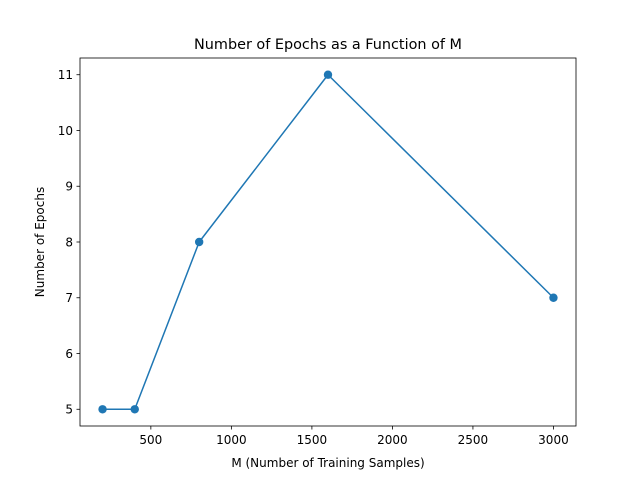  I want to click on chart-title: Number of Epochs as a Function of M, so click(328, 45).